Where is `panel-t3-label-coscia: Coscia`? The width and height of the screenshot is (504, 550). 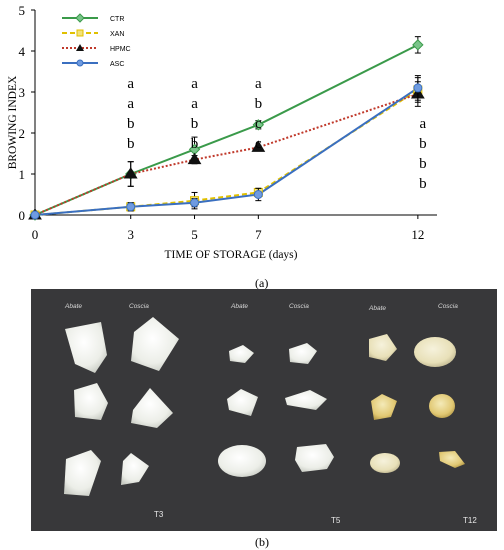 panel-t3-label-coscia: Coscia is located at coordinates (139, 306).